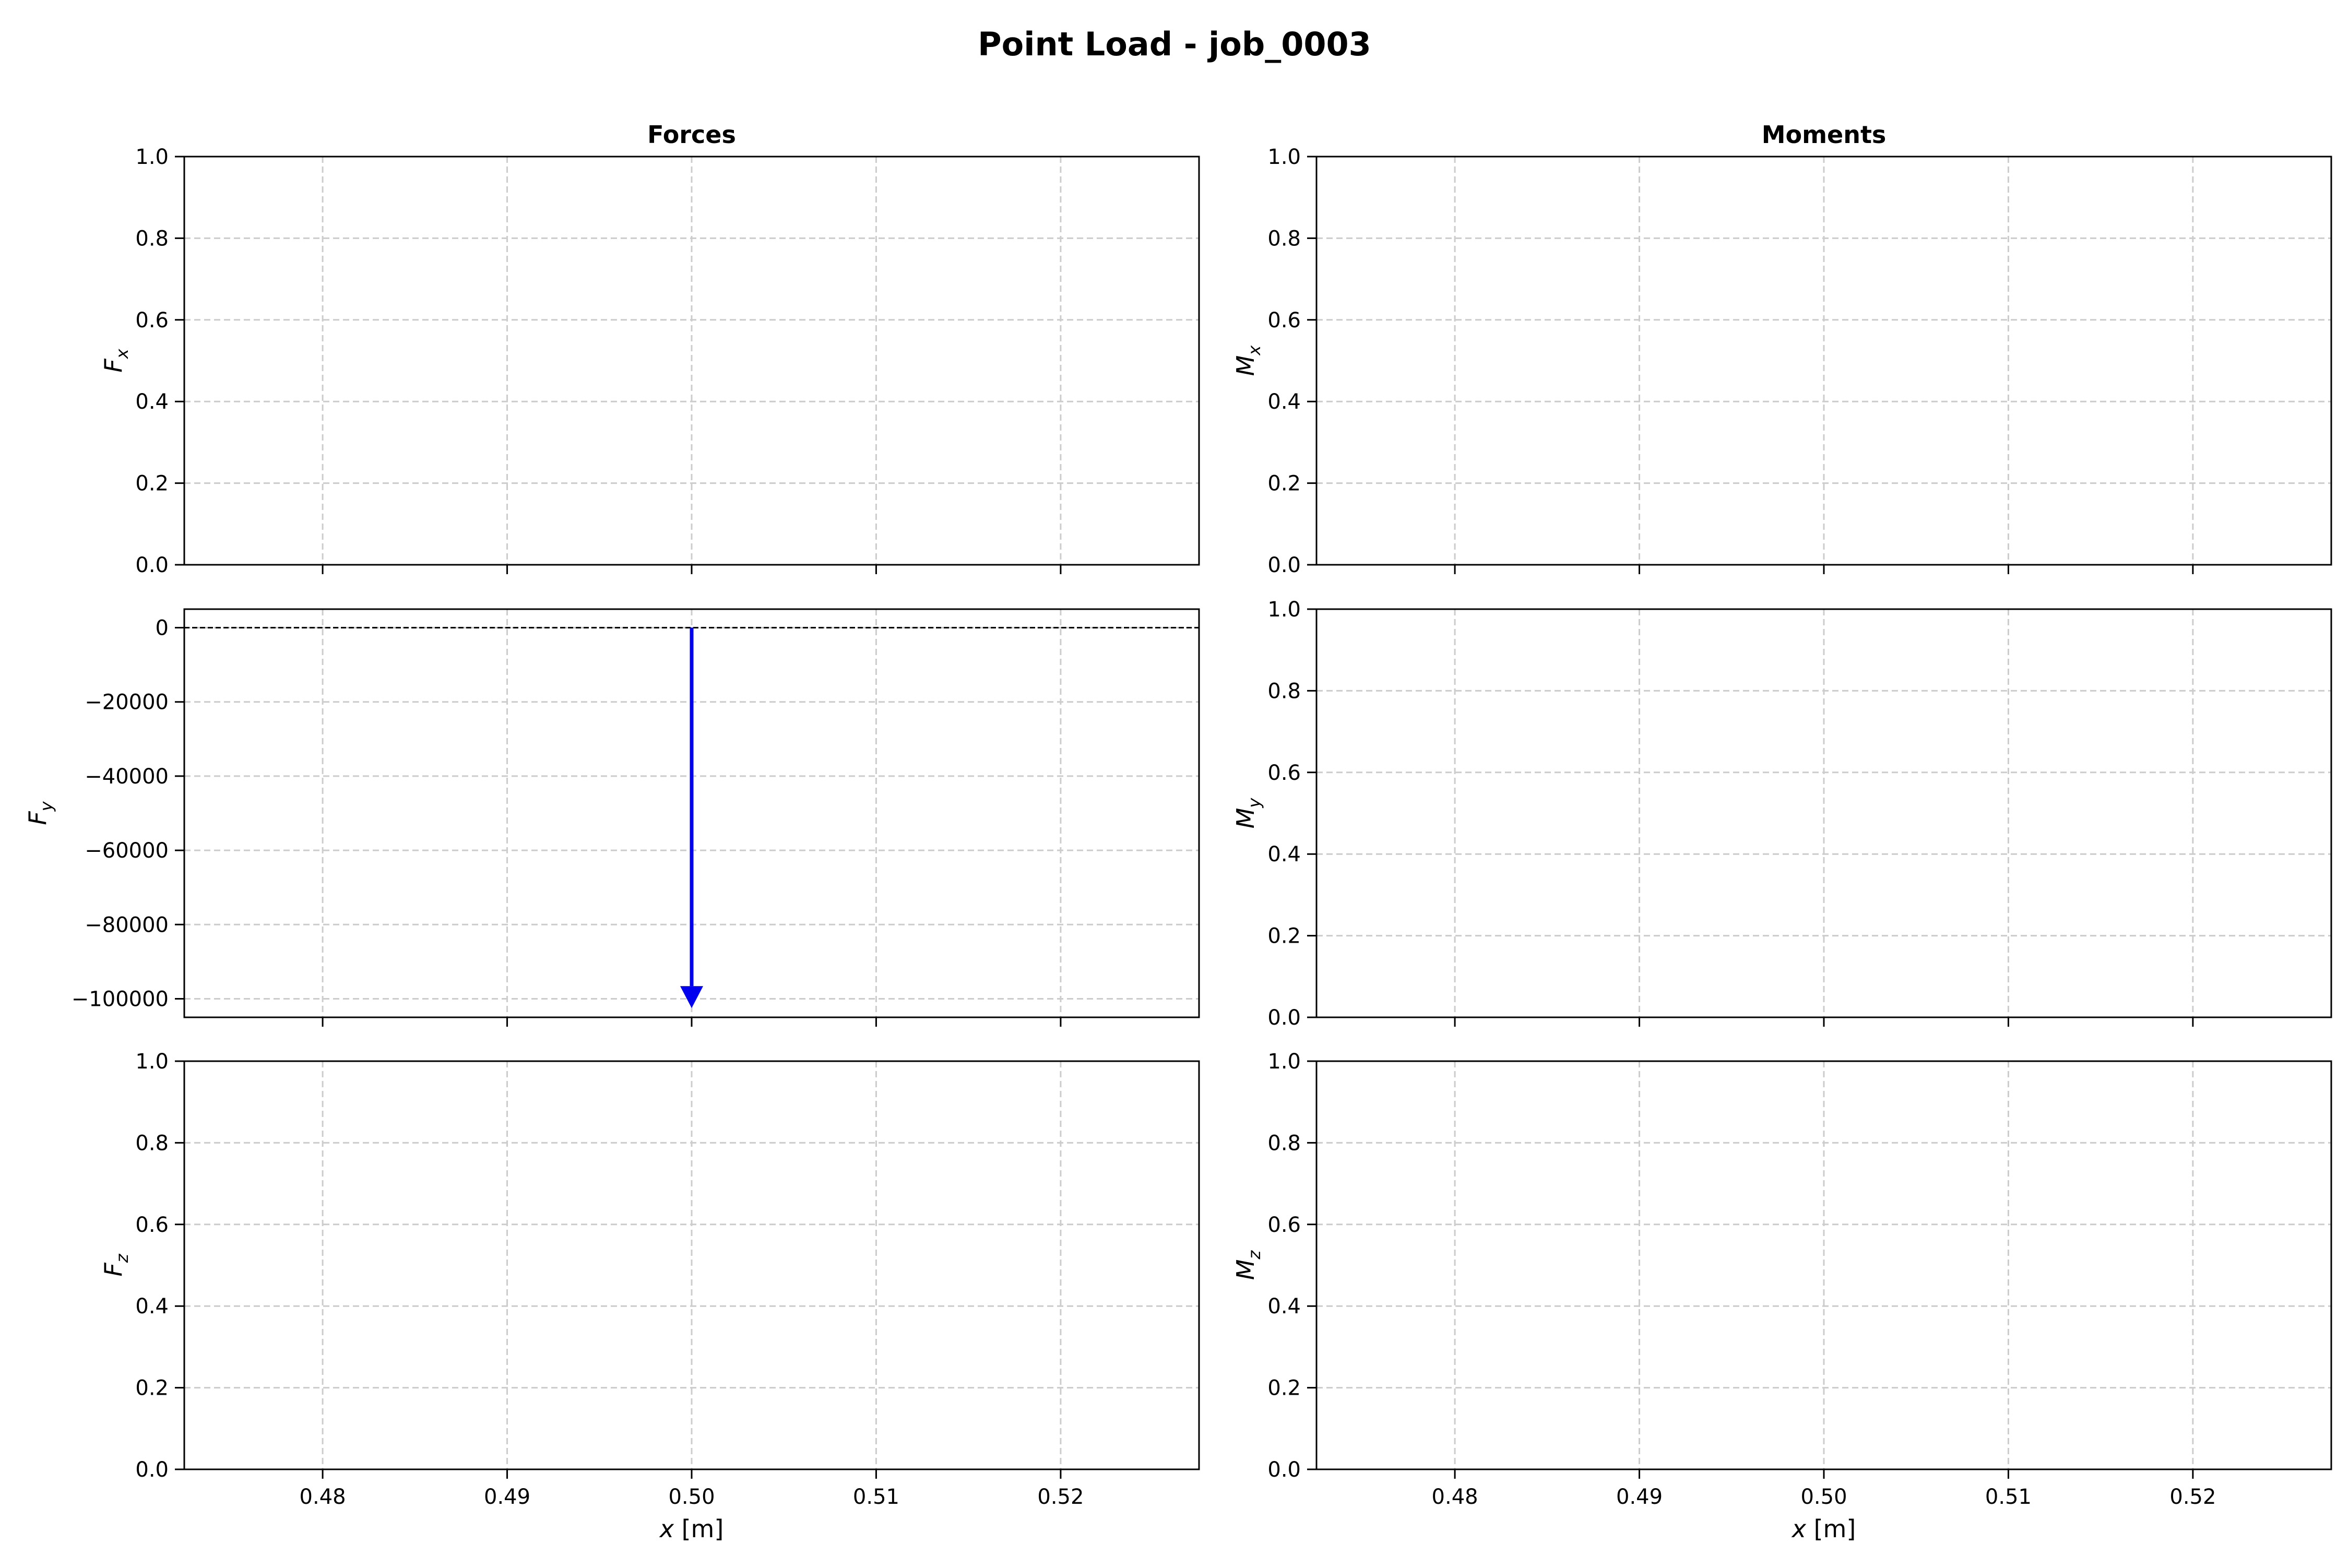 This screenshot has height=1568, width=2349. I want to click on y-tick-label: −40000, so click(127, 777).